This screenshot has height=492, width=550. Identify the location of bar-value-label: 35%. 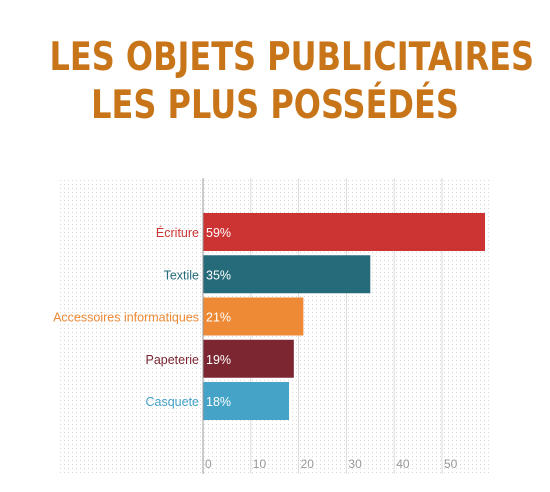
(218, 275).